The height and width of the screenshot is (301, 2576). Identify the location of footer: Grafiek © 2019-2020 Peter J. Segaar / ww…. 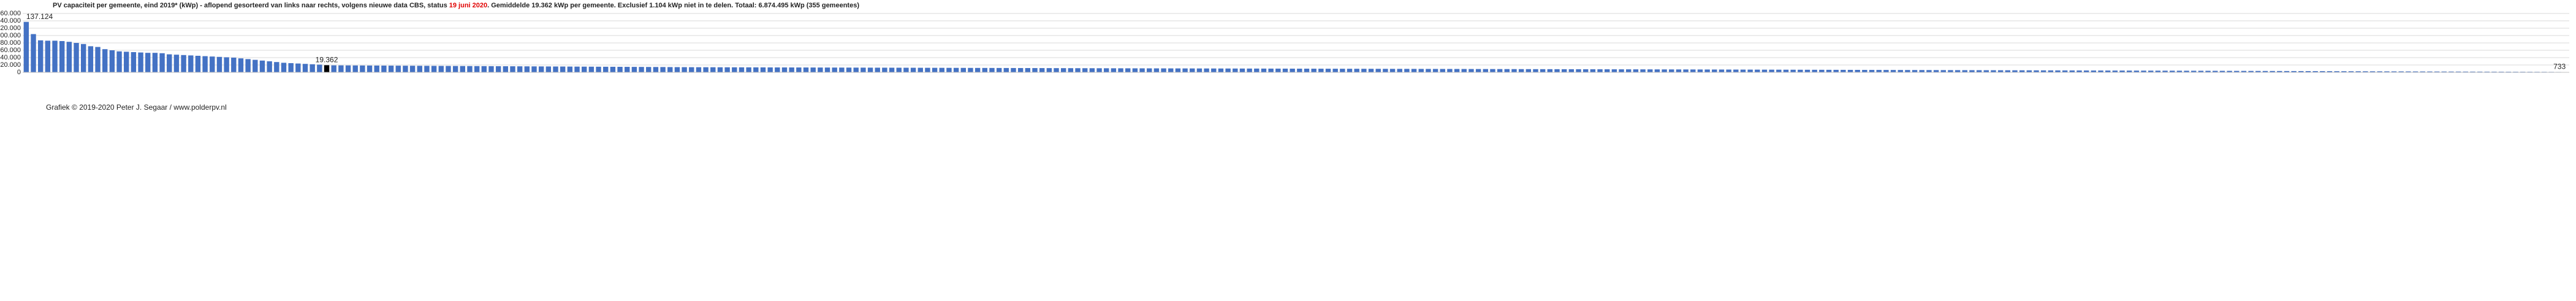
(136, 107).